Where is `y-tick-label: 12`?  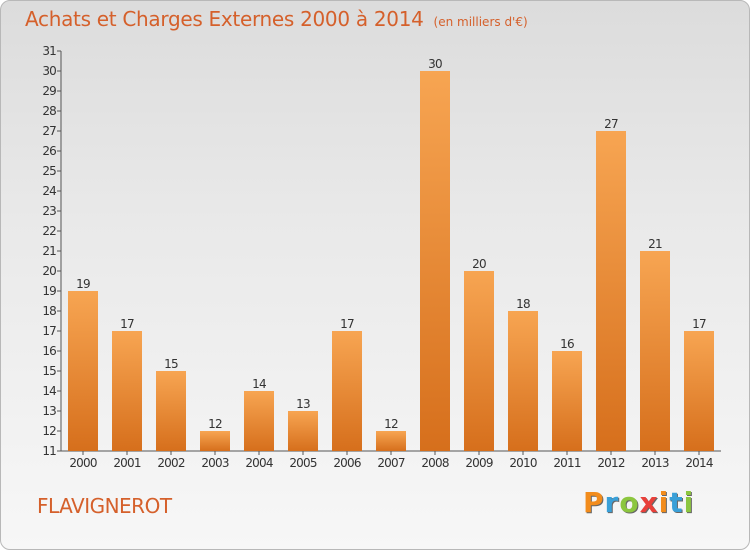 y-tick-label: 12 is located at coordinates (49, 431).